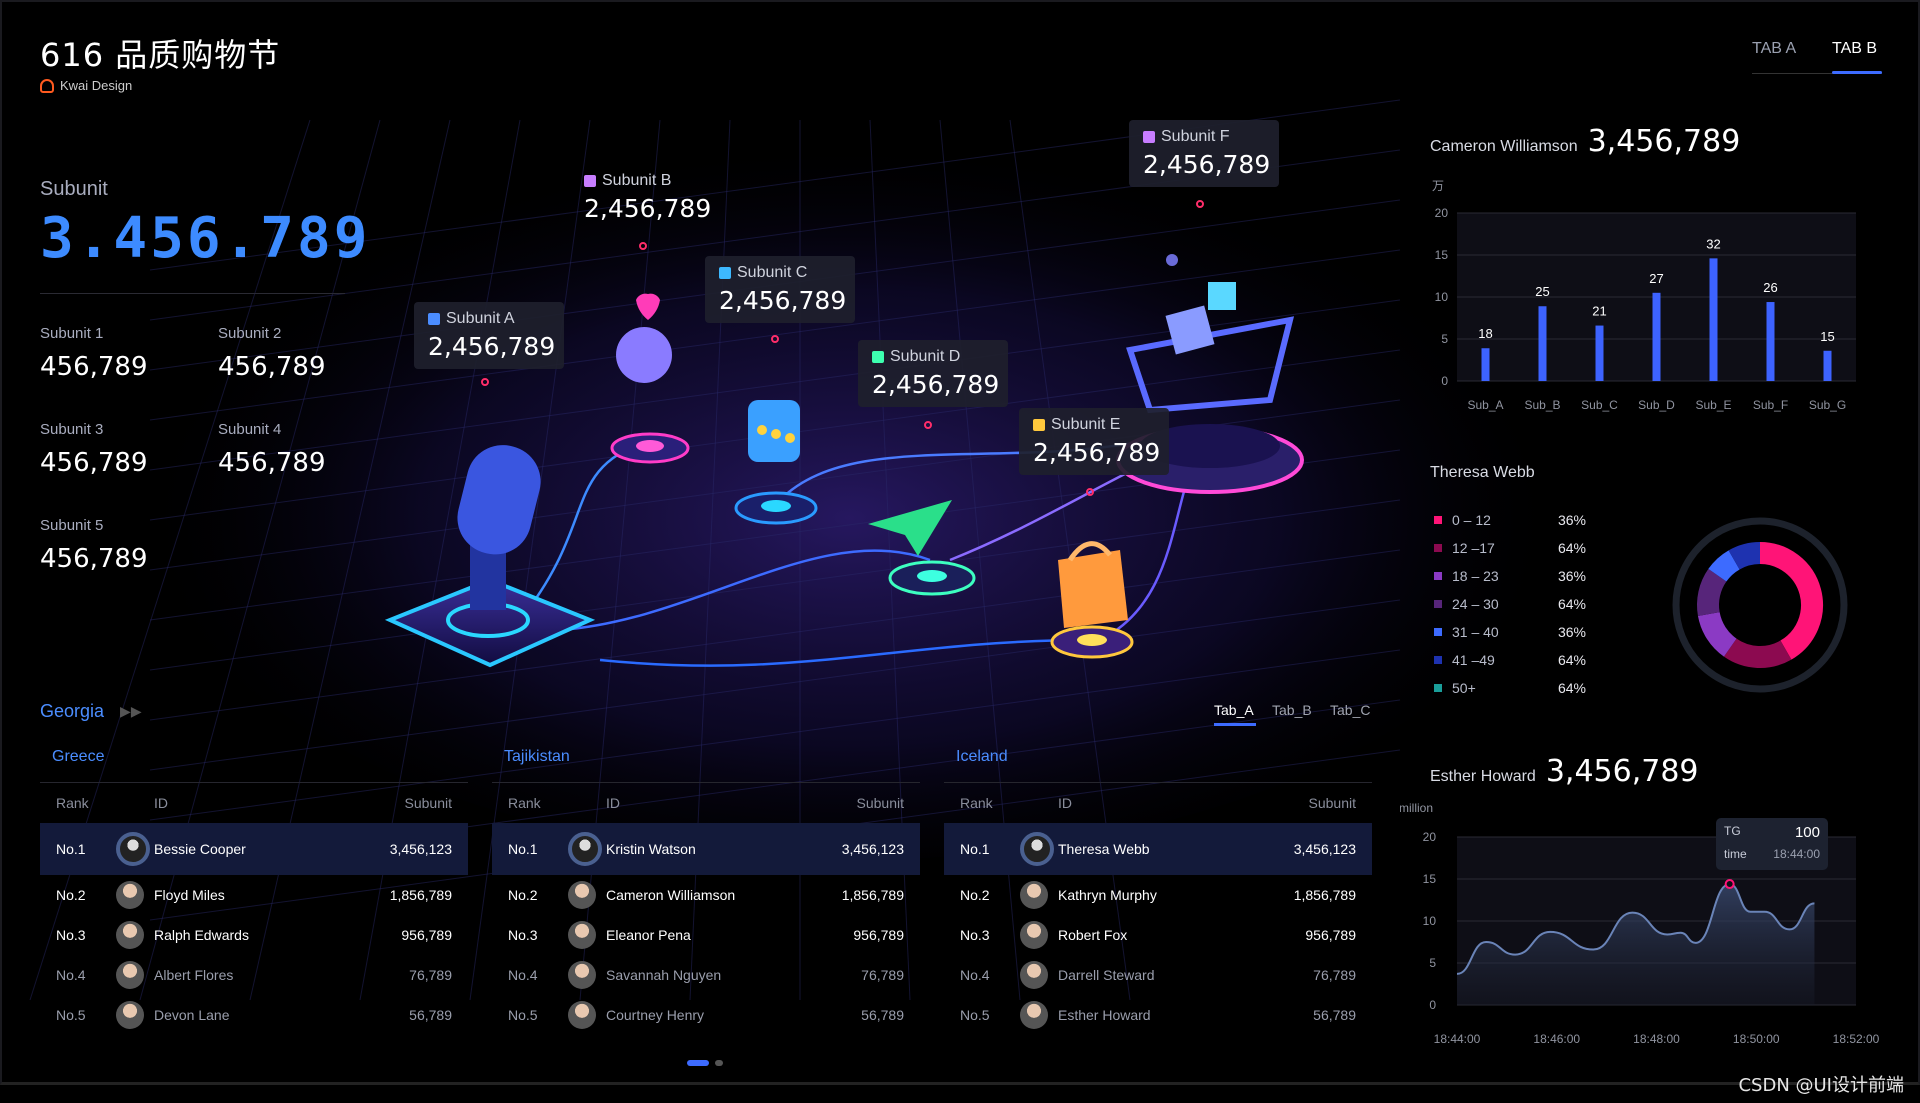  What do you see at coordinates (1713, 405) in the screenshot?
I see `x-tick: Sub_E` at bounding box center [1713, 405].